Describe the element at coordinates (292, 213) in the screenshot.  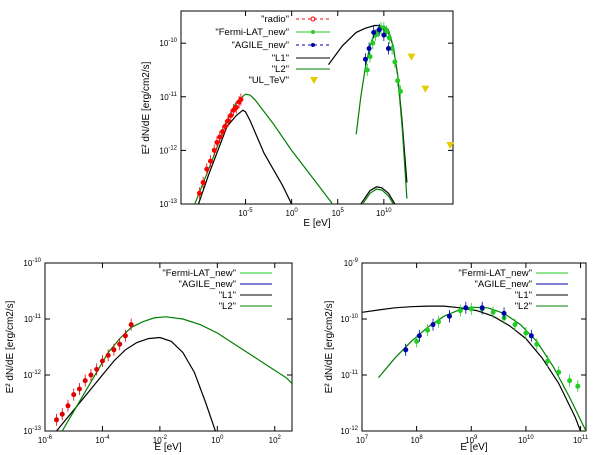
I see `top-xtick-label-1: 10⁰` at that location.